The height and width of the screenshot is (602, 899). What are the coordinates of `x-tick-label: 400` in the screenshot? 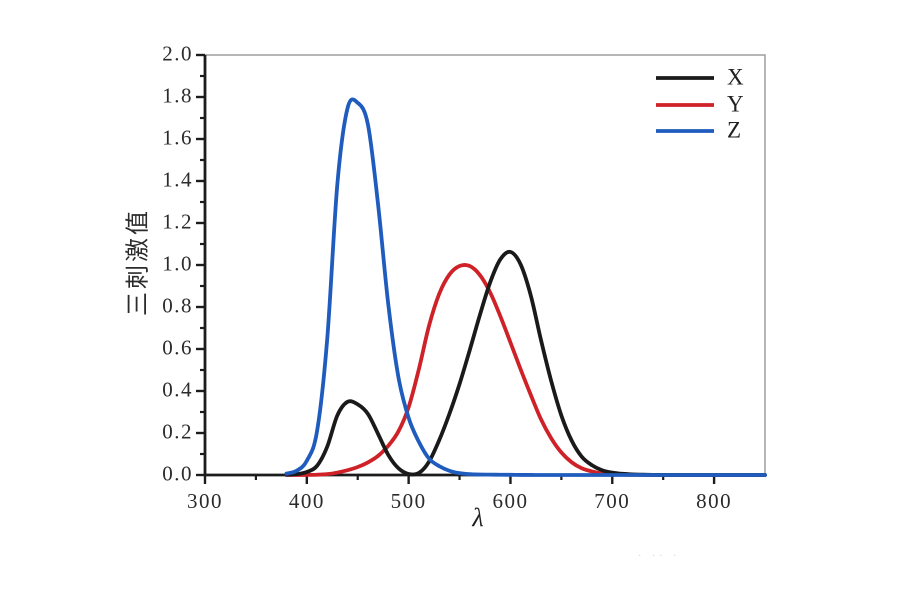 It's located at (306, 501).